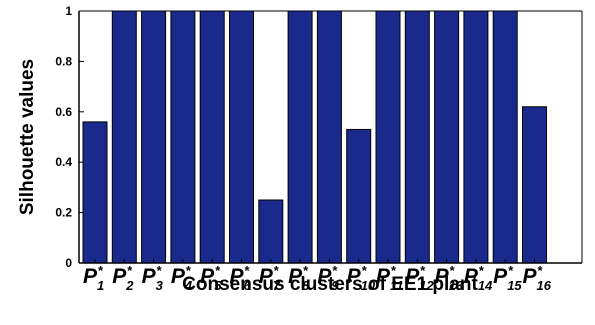 Image resolution: width=595 pixels, height=325 pixels. What do you see at coordinates (277, 285) in the screenshot?
I see `svg-text: 7` at bounding box center [277, 285].